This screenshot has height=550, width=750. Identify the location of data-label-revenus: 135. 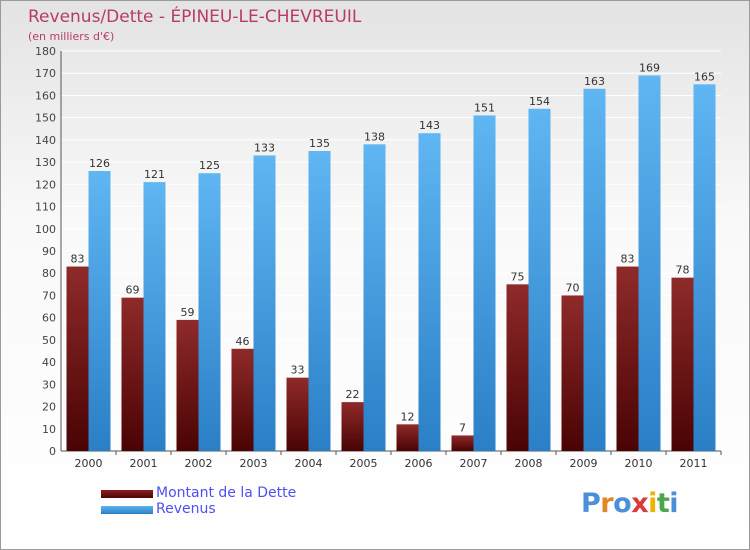
(319, 143).